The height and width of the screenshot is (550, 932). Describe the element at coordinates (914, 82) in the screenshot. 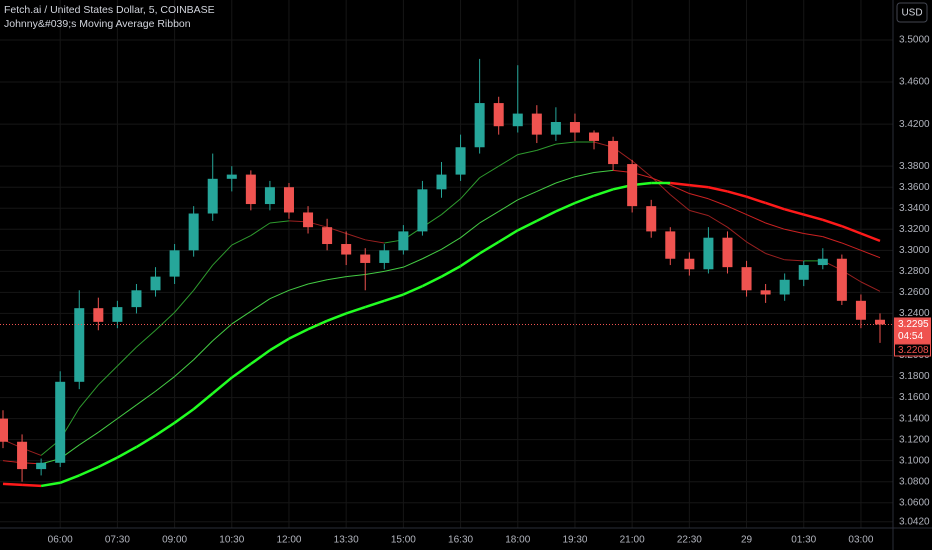

I see `y-tick-label: 3.4600` at that location.